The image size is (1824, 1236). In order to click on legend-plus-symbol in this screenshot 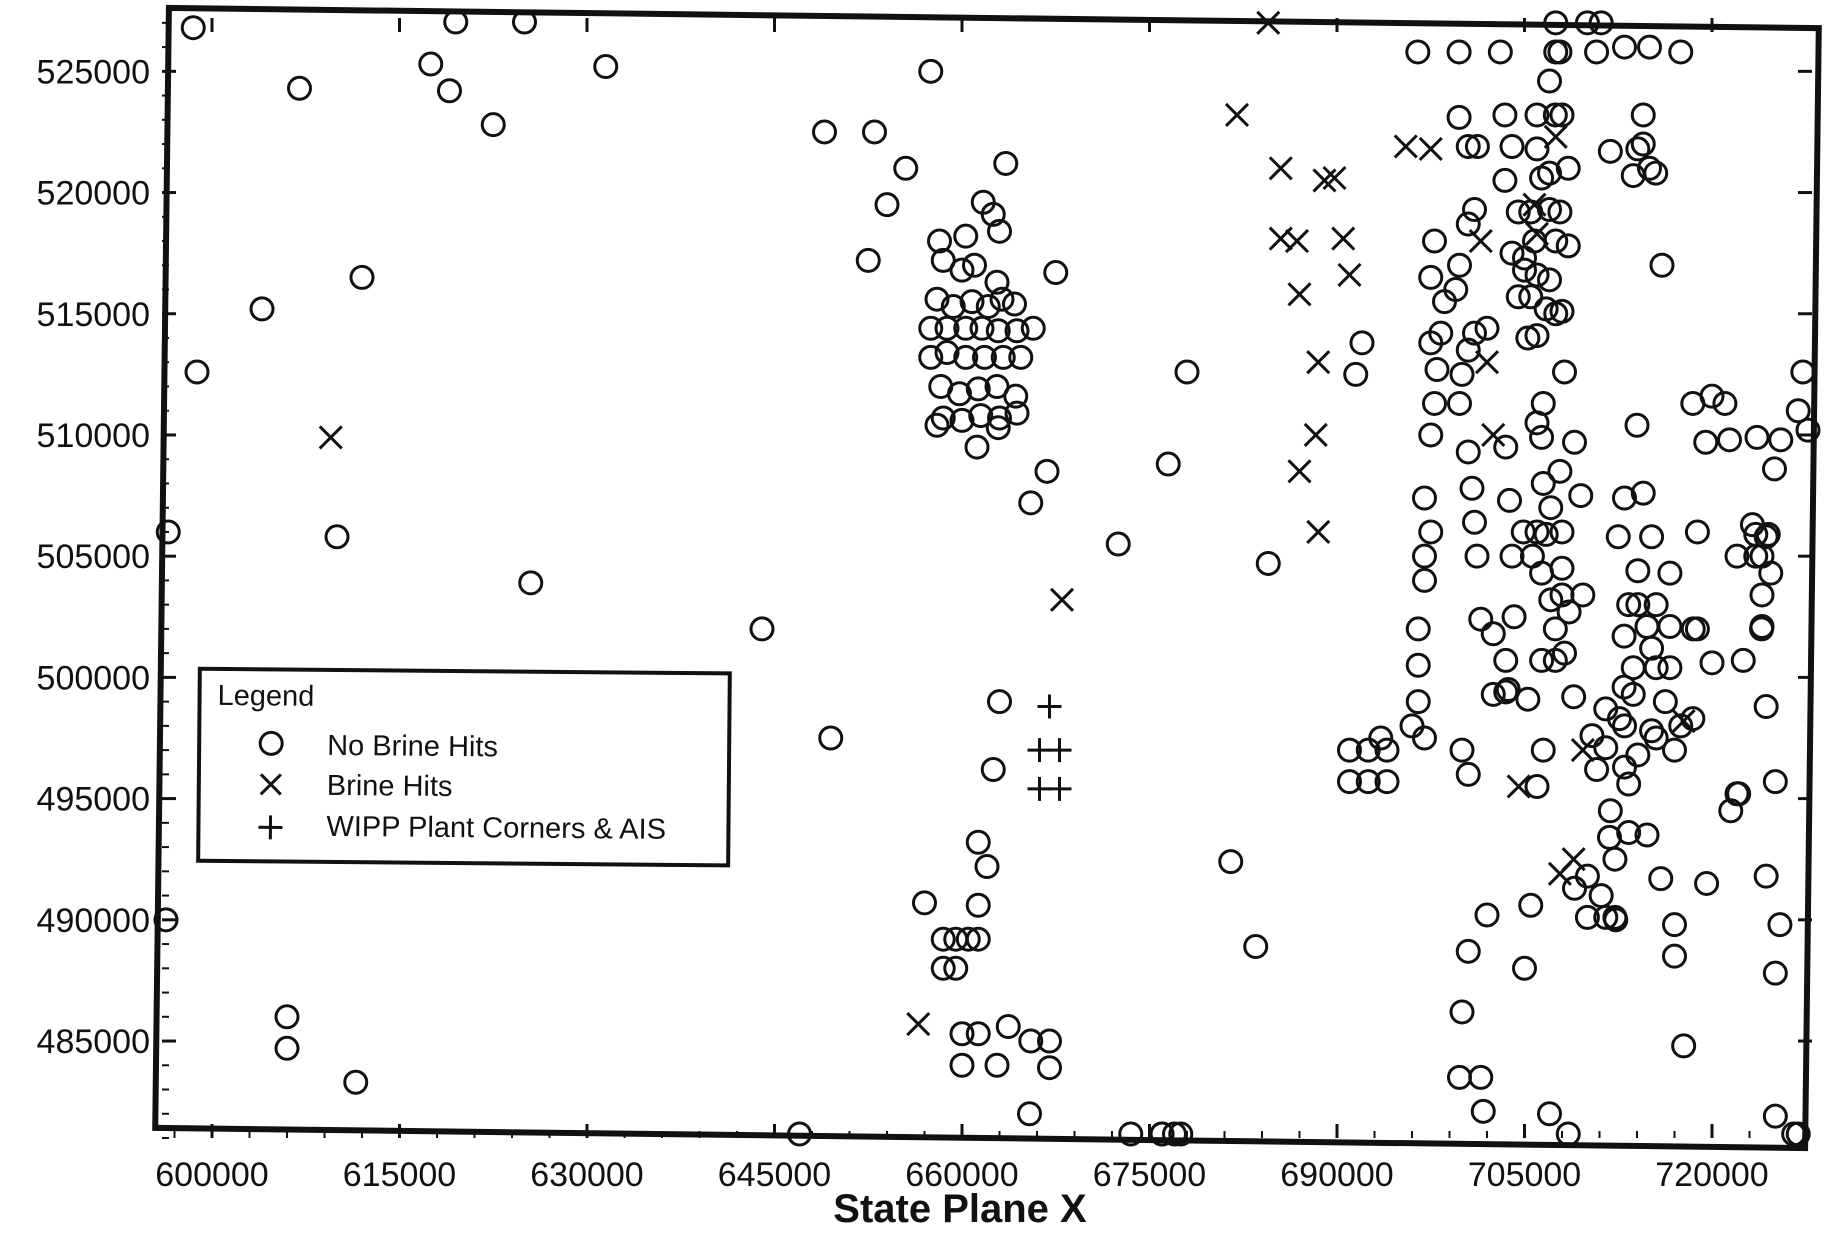, I will do `click(270, 827)`.